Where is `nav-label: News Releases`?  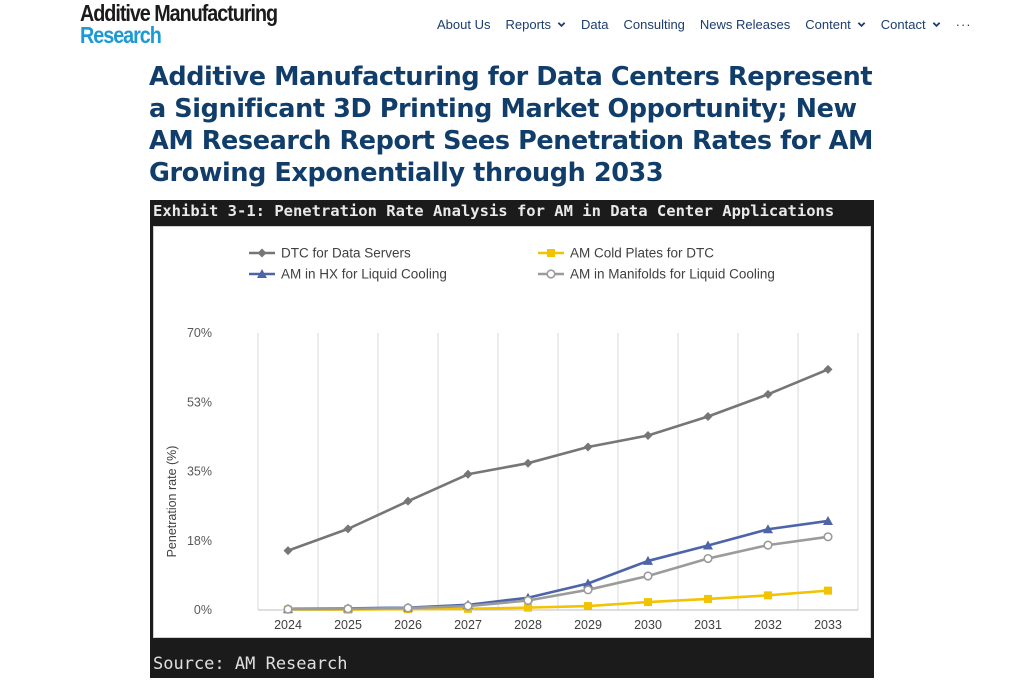
nav-label: News Releases is located at coordinates (745, 24).